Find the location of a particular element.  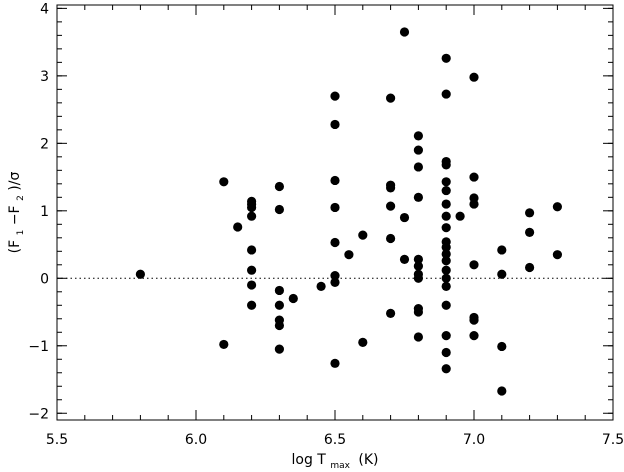

y-axis-label-mid: −F is located at coordinates (15, 215).